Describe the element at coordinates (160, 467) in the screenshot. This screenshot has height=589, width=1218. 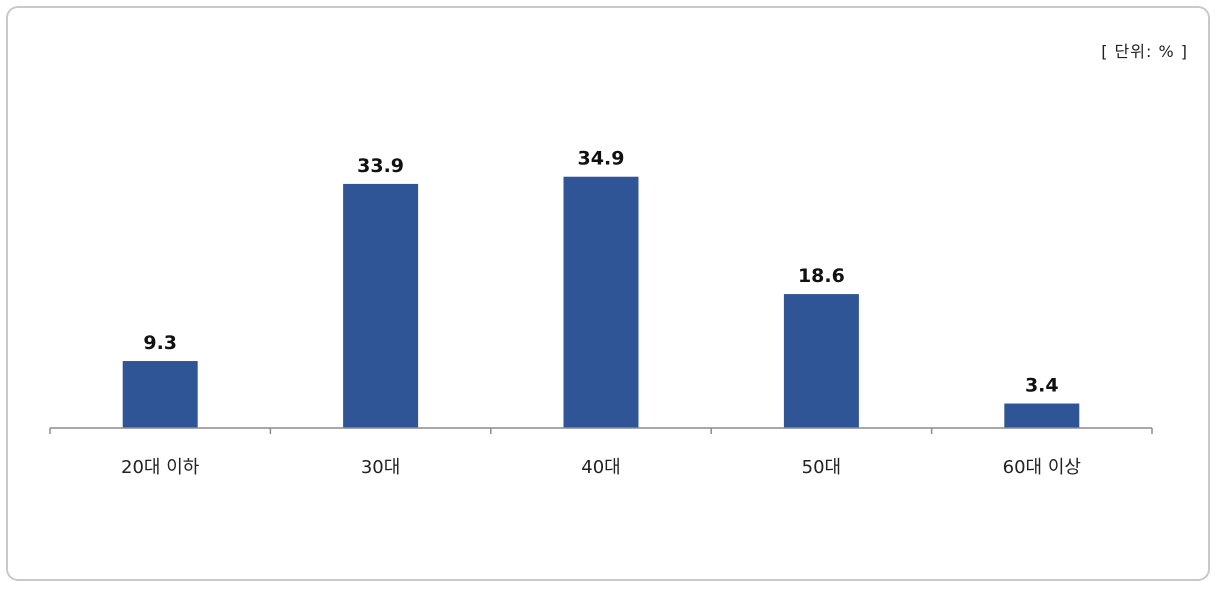
I see `category-label-1: 20대 이하` at that location.